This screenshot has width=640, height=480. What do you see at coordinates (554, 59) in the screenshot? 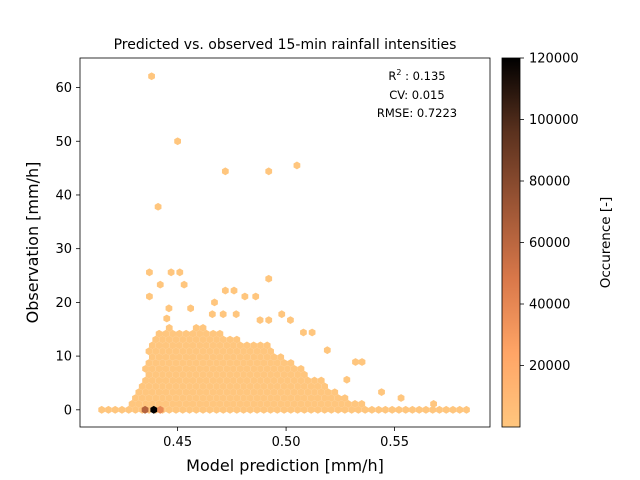
I see `colorbar-tick-label: 120000` at bounding box center [554, 59].